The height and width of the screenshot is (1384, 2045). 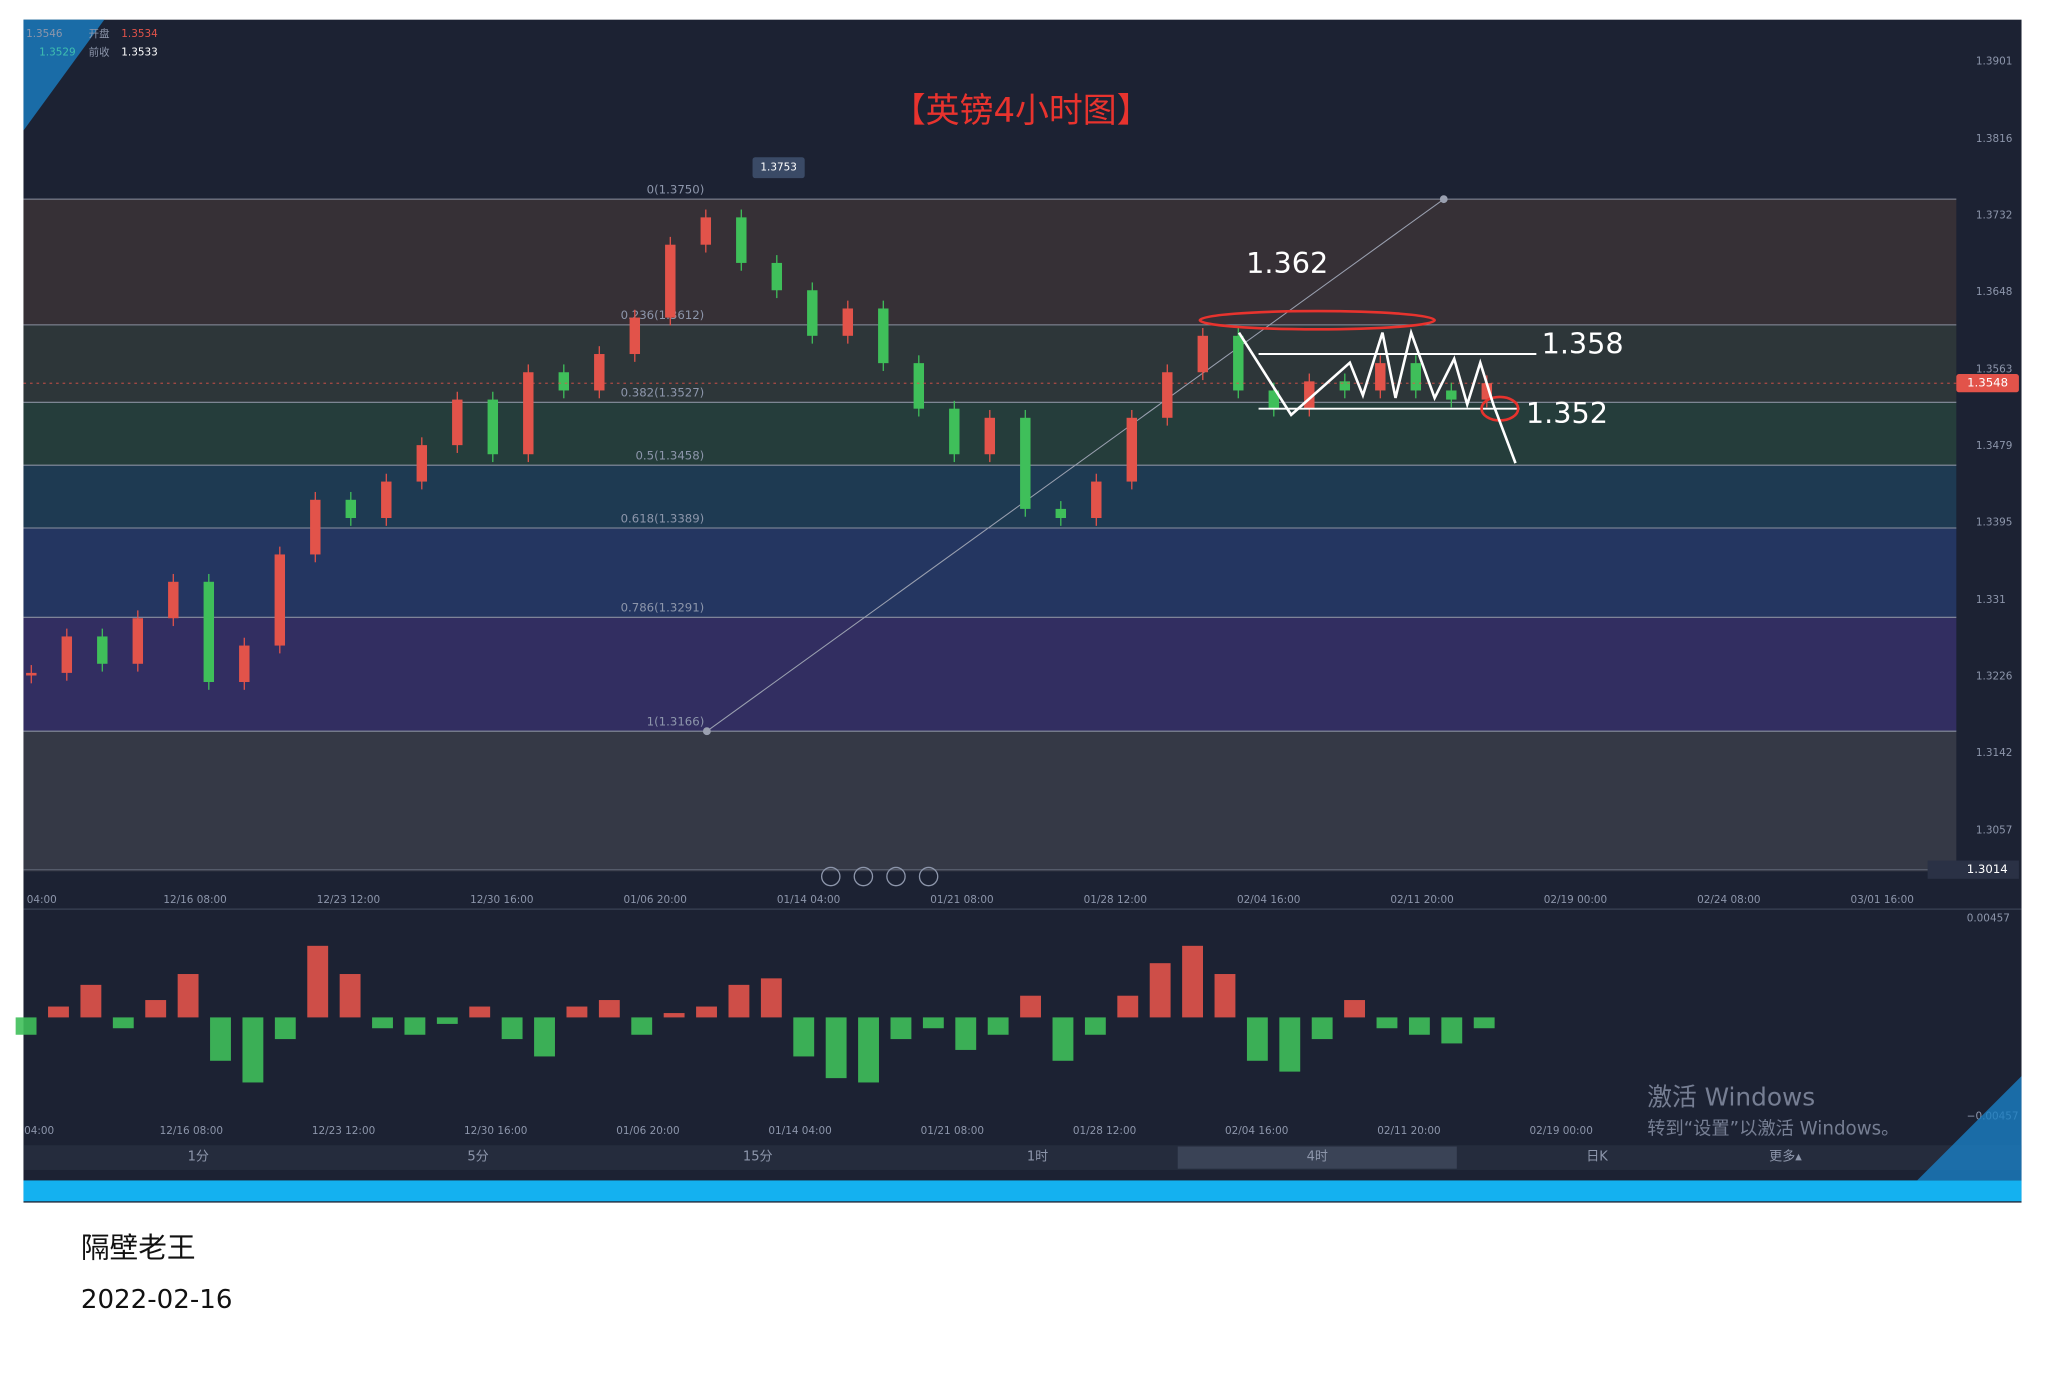 I want to click on tab: 5分, so click(x=477, y=1156).